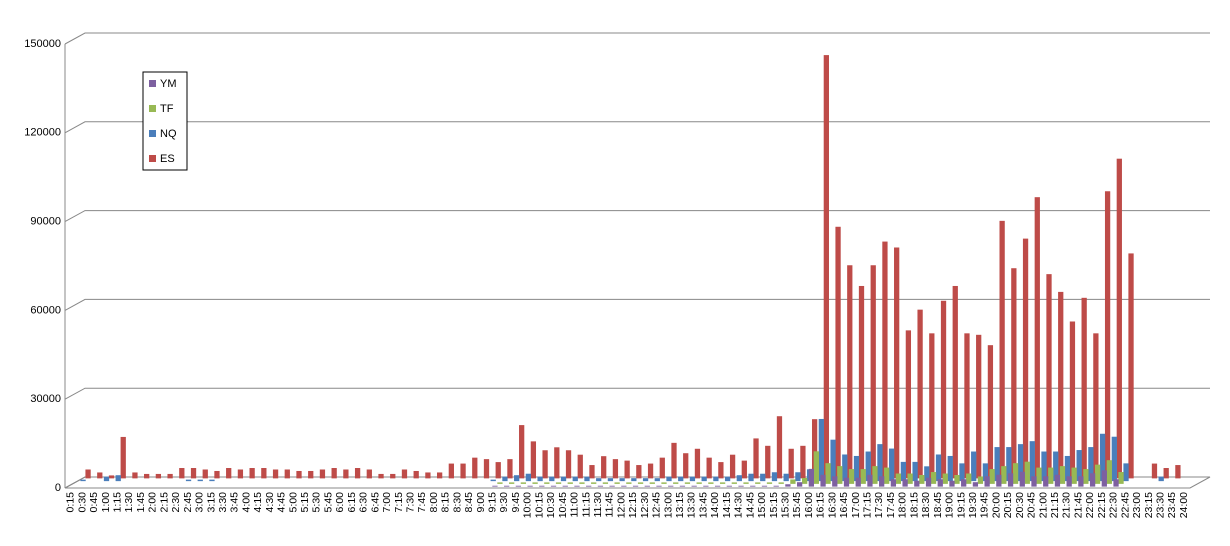 Image resolution: width=1230 pixels, height=546 pixels. Describe the element at coordinates (1172, 505) in the screenshot. I see `x-tick-label: 23:45` at that location.